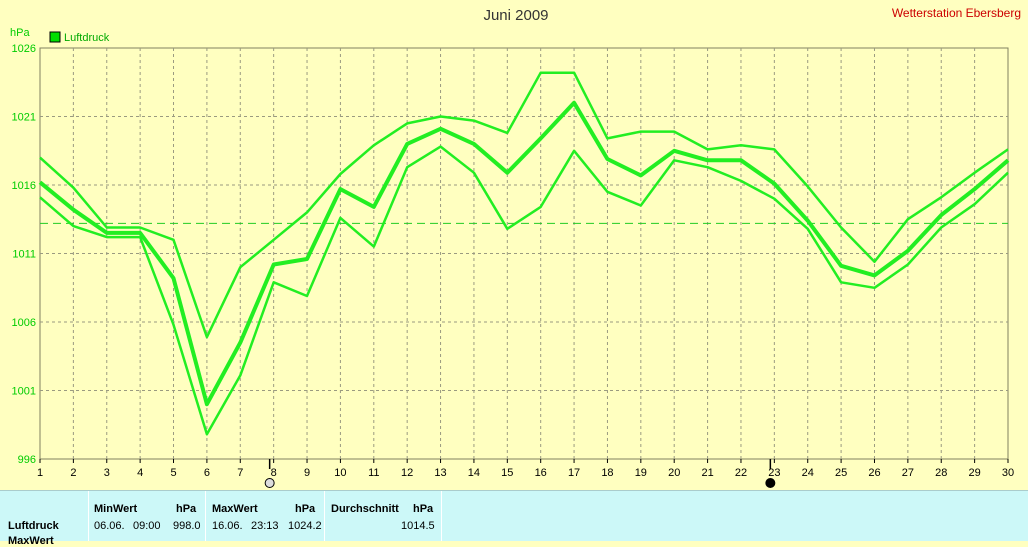  I want to click on x-tick-label: 9, so click(307, 473).